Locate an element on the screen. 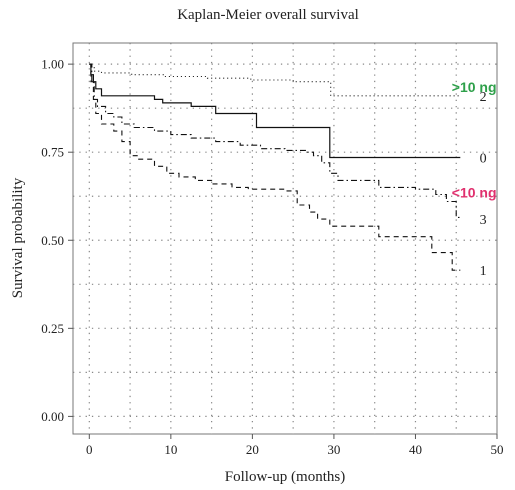 The width and height of the screenshot is (515, 490). chart-title: Kaplan-Meier overall survival is located at coordinates (268, 15).